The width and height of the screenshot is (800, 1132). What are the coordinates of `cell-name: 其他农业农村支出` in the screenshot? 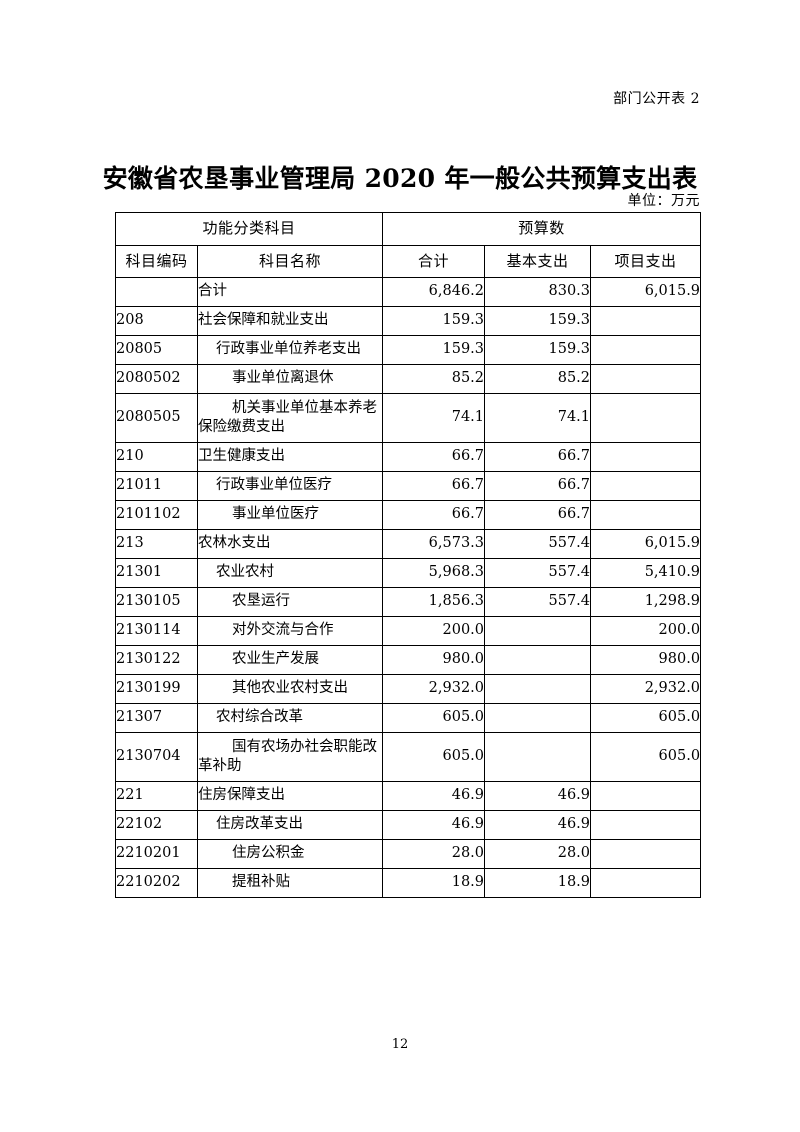 It's located at (290, 689).